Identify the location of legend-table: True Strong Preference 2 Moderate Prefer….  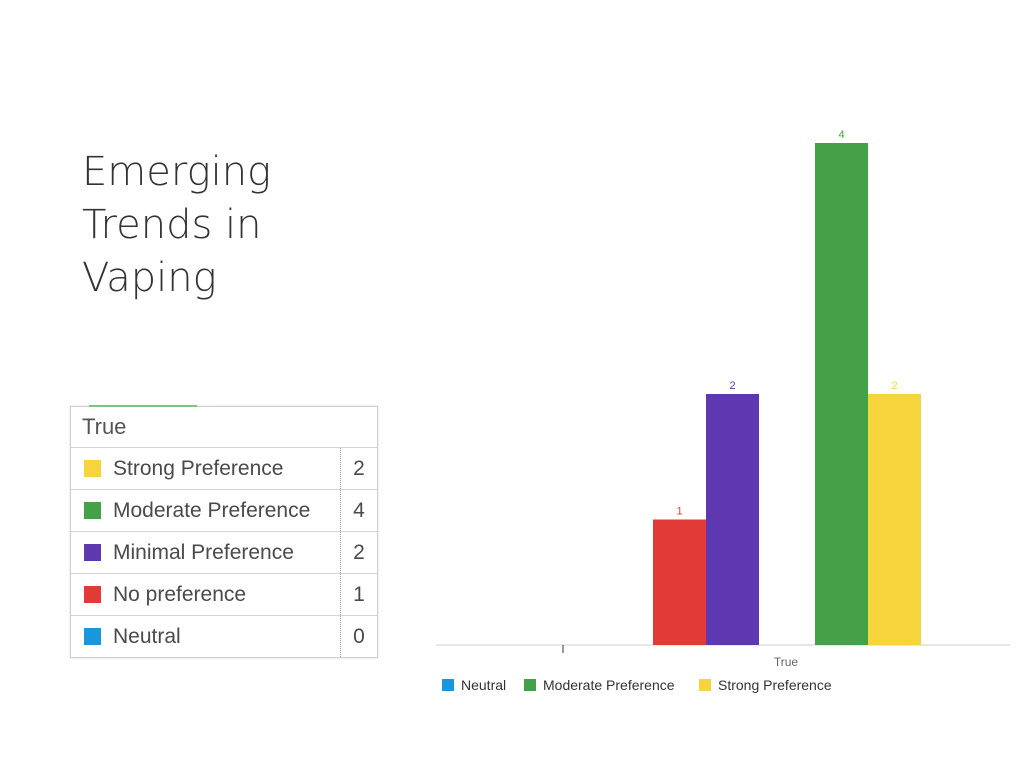
(224, 531).